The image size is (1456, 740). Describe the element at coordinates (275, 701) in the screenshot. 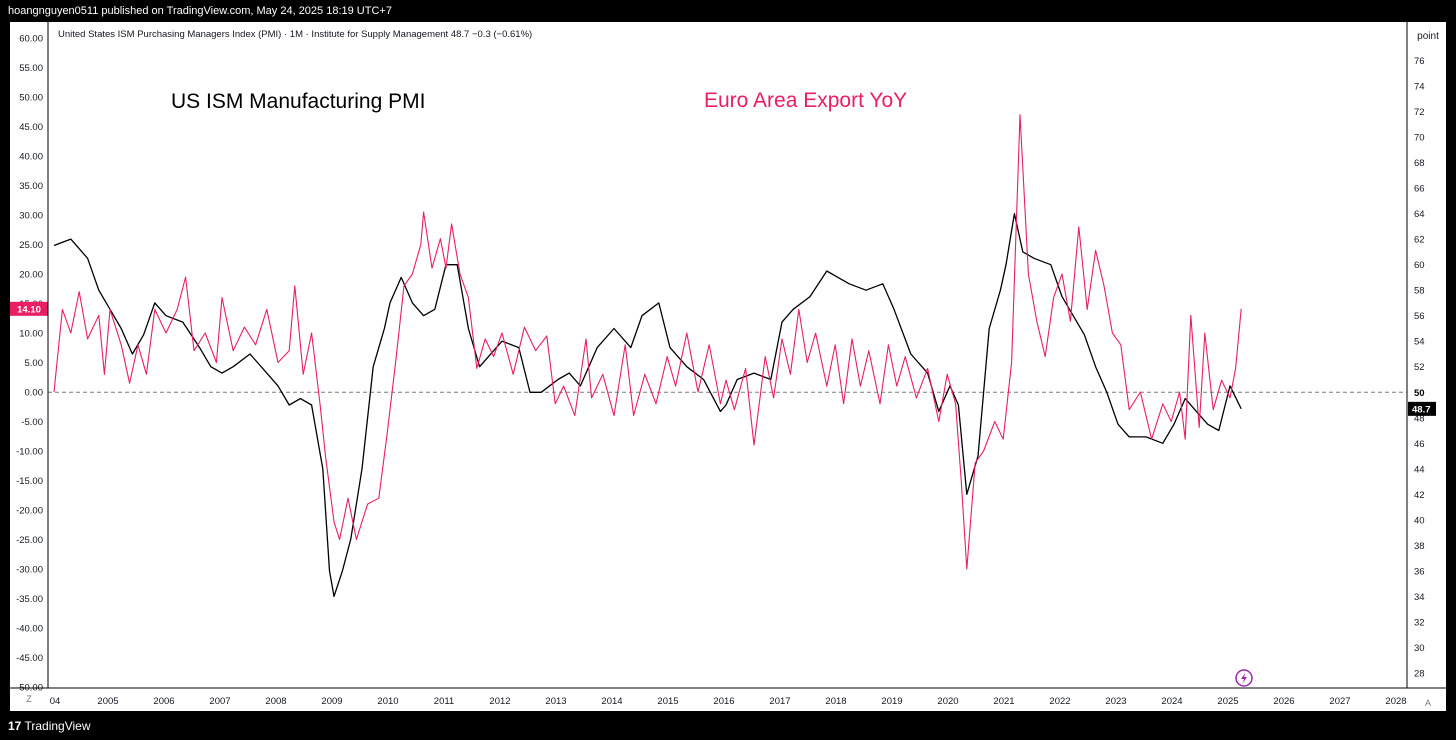

I see `time-axis-tick: 2008` at that location.